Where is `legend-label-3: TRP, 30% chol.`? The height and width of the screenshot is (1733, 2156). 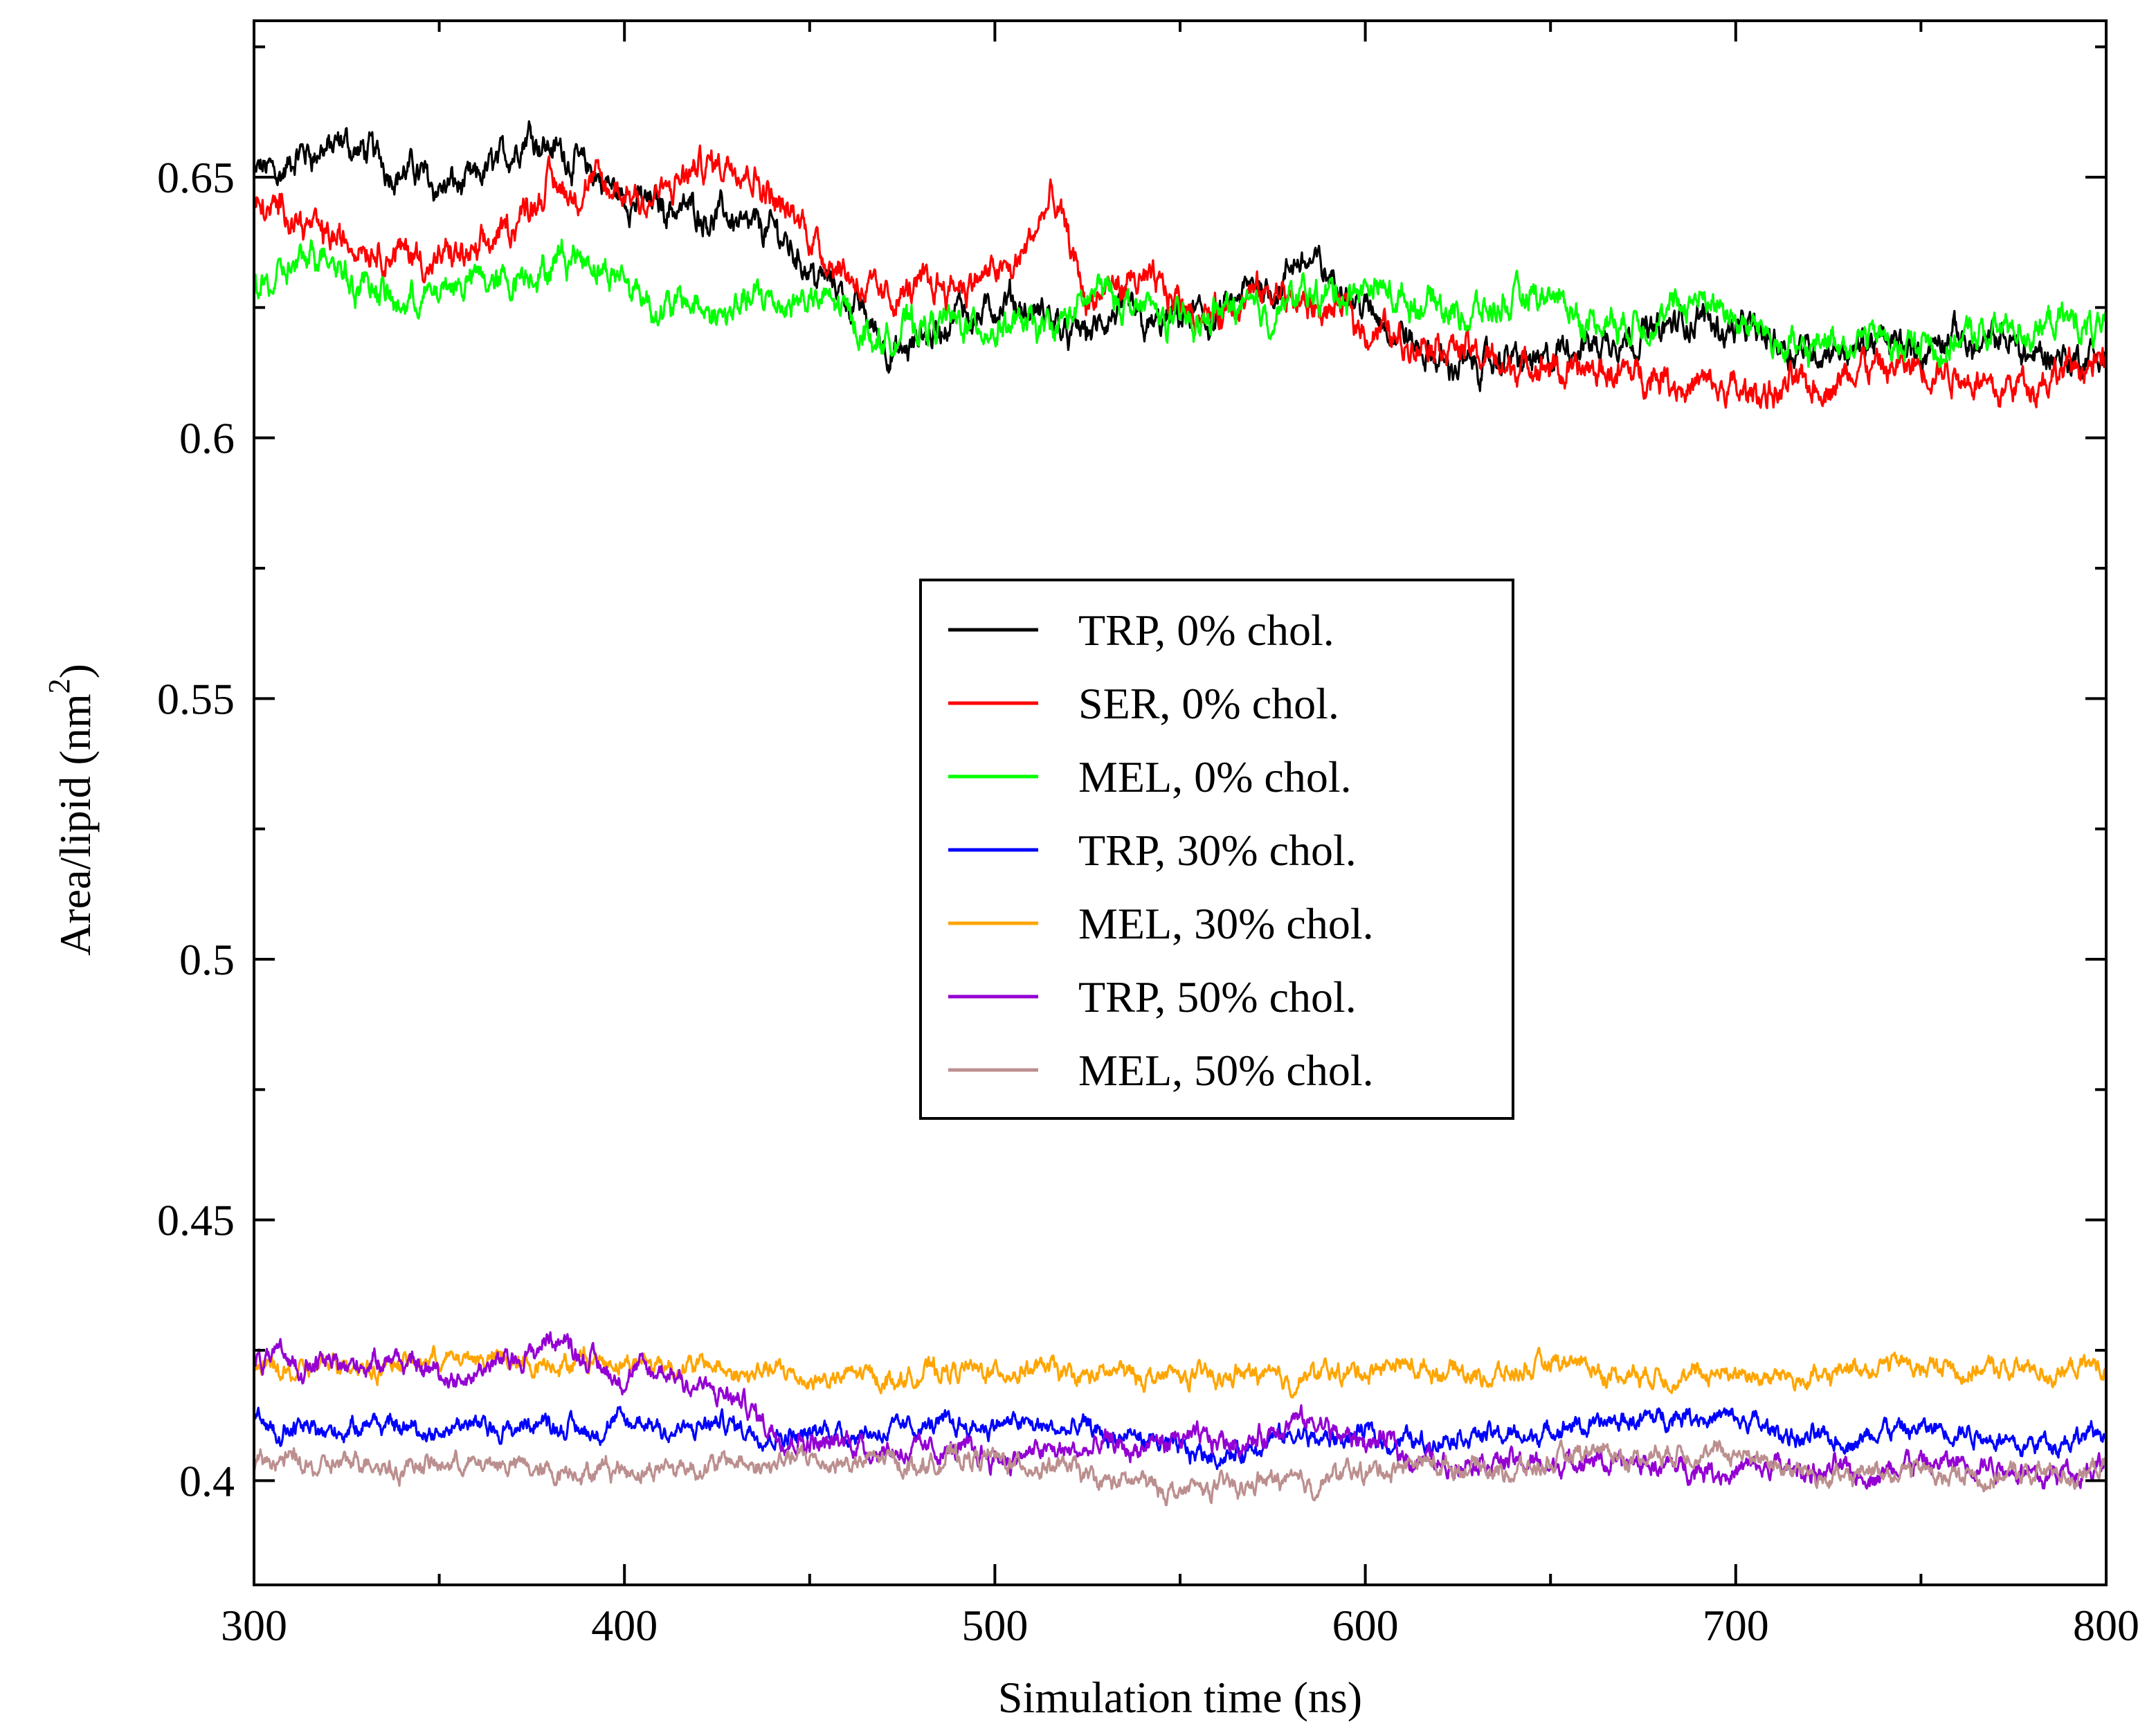 legend-label-3: TRP, 30% chol. is located at coordinates (1217, 850).